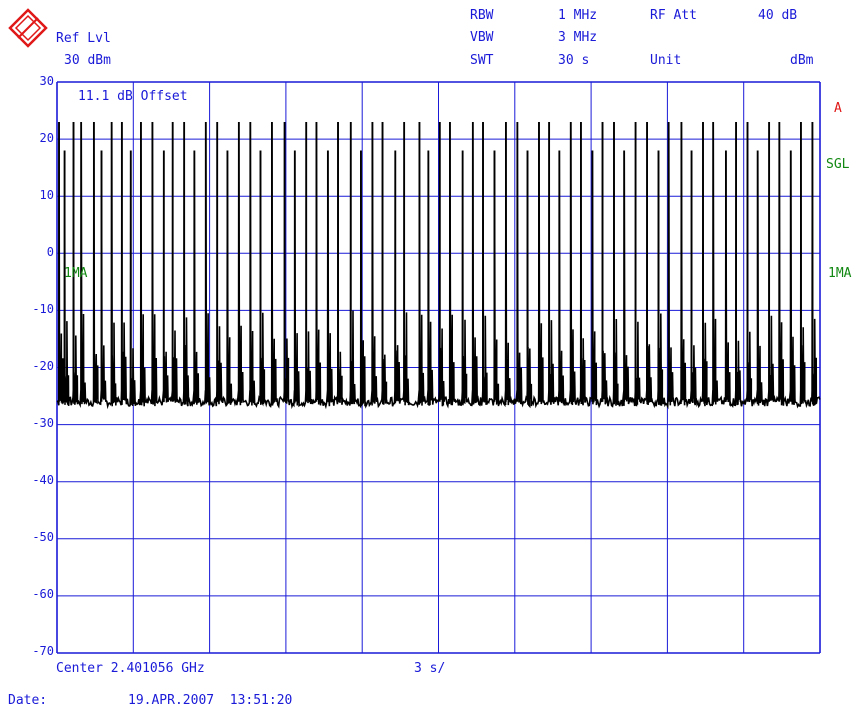 This screenshot has width=858, height=709. What do you see at coordinates (43, 309) in the screenshot?
I see `y-tick-label: -10` at bounding box center [43, 309].